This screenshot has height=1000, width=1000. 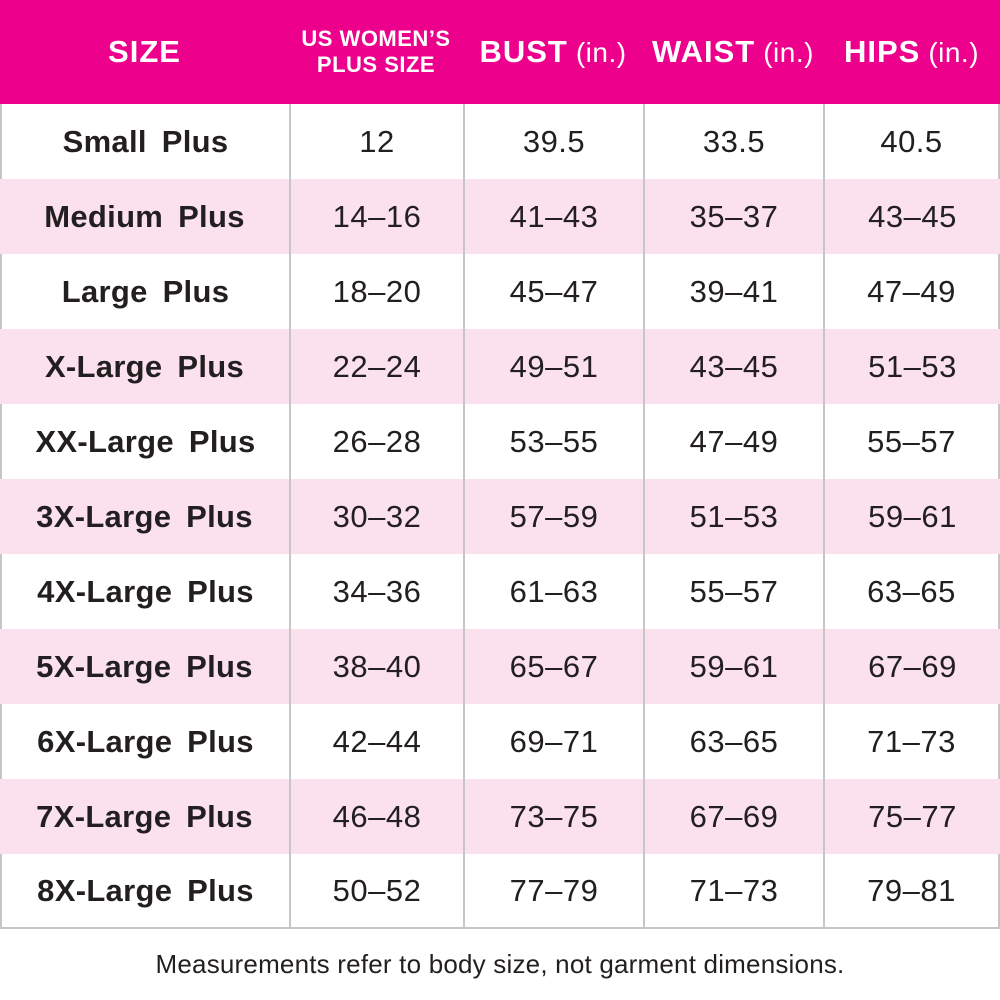 I want to click on hips-cell: 59–61, so click(x=911, y=516).